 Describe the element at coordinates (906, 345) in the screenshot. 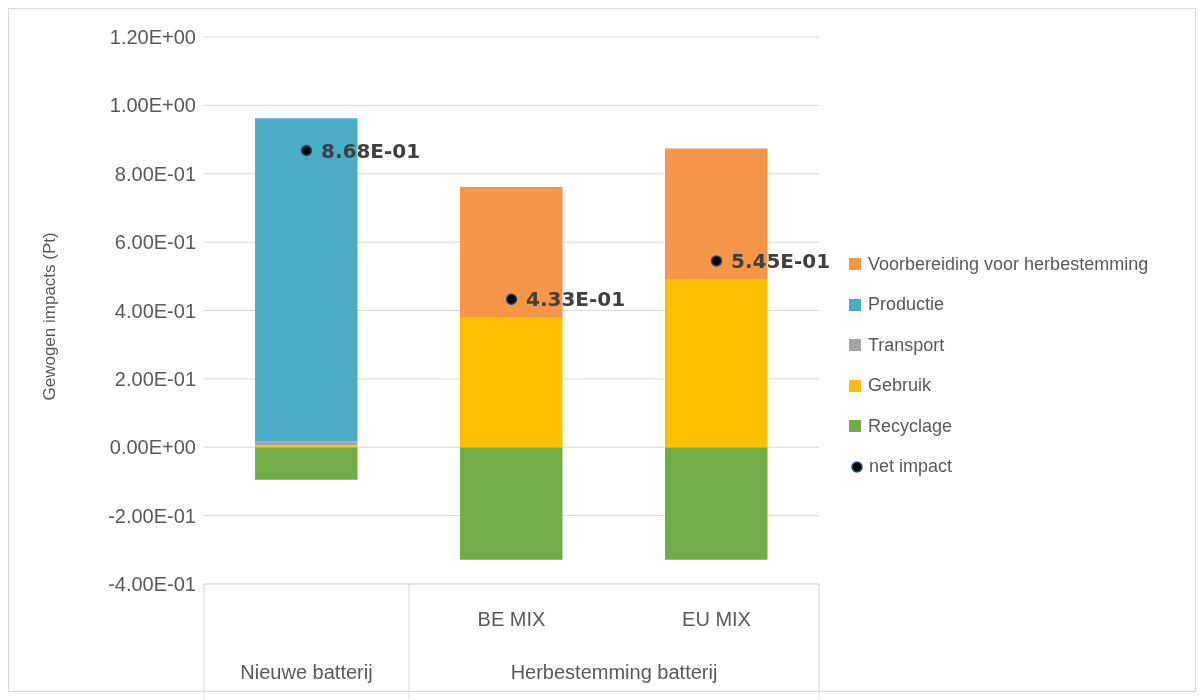

I see `legend-label: Transport` at that location.